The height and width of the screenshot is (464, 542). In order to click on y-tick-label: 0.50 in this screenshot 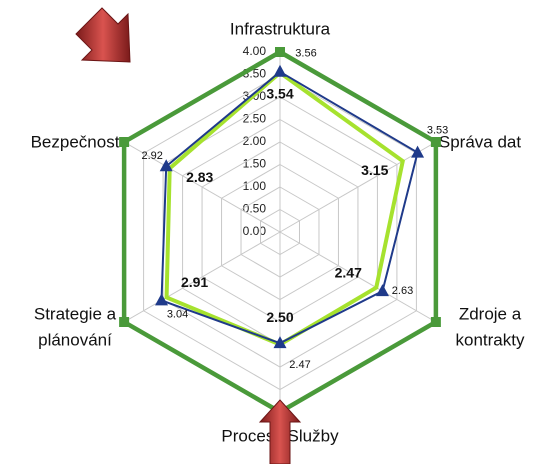, I will do `click(255, 209)`.